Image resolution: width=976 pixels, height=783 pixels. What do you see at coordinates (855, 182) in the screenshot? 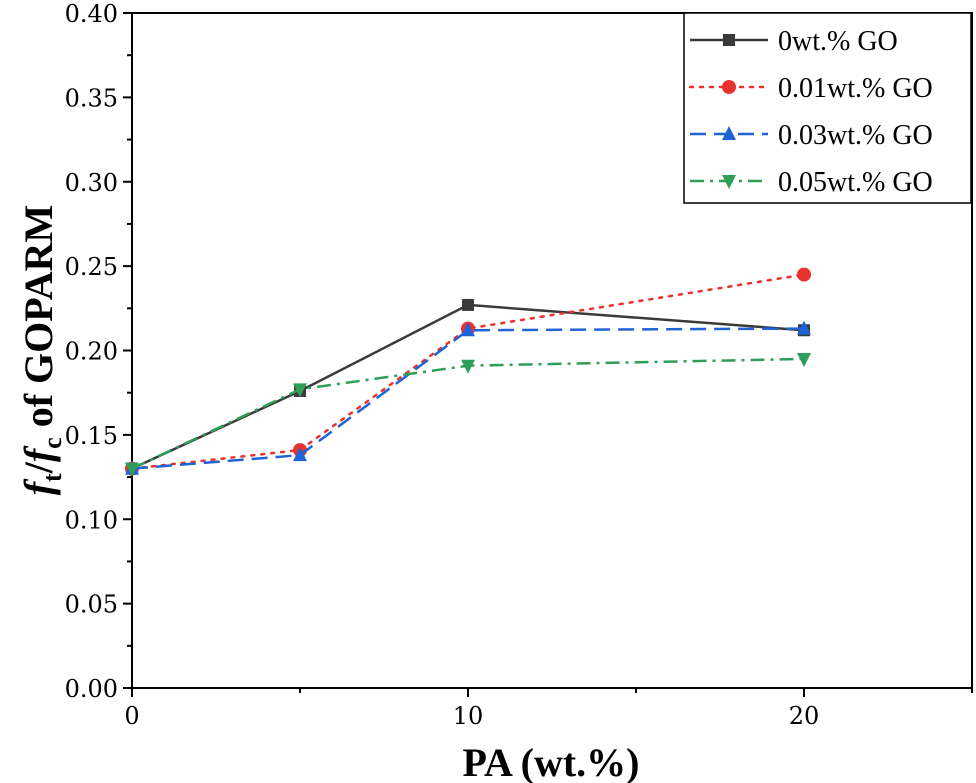
I see `legend-label: 0.05wt.% GO` at bounding box center [855, 182].